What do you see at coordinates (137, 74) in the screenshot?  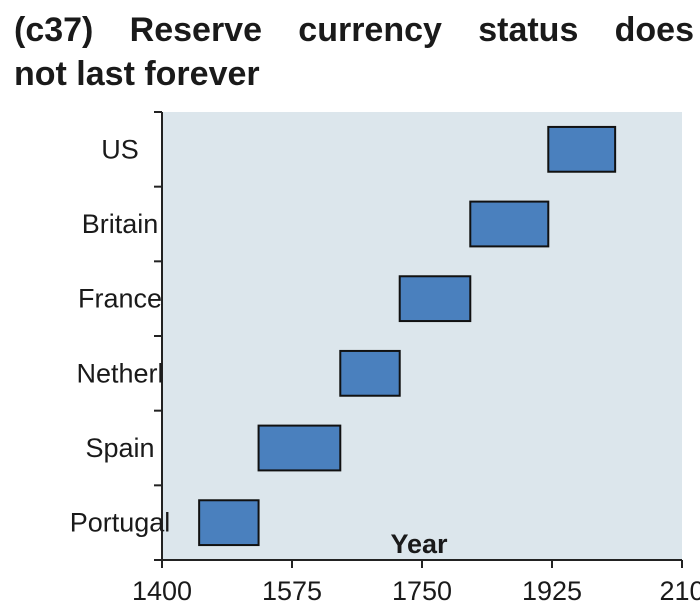 I see `chart-title-line-2: not last forever` at bounding box center [137, 74].